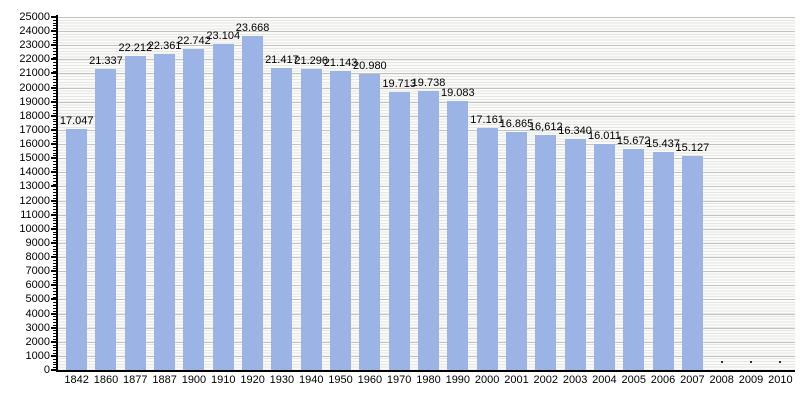 The height and width of the screenshot is (400, 800). What do you see at coordinates (633, 140) in the screenshot?
I see `bar-value-label: 15.672` at bounding box center [633, 140].